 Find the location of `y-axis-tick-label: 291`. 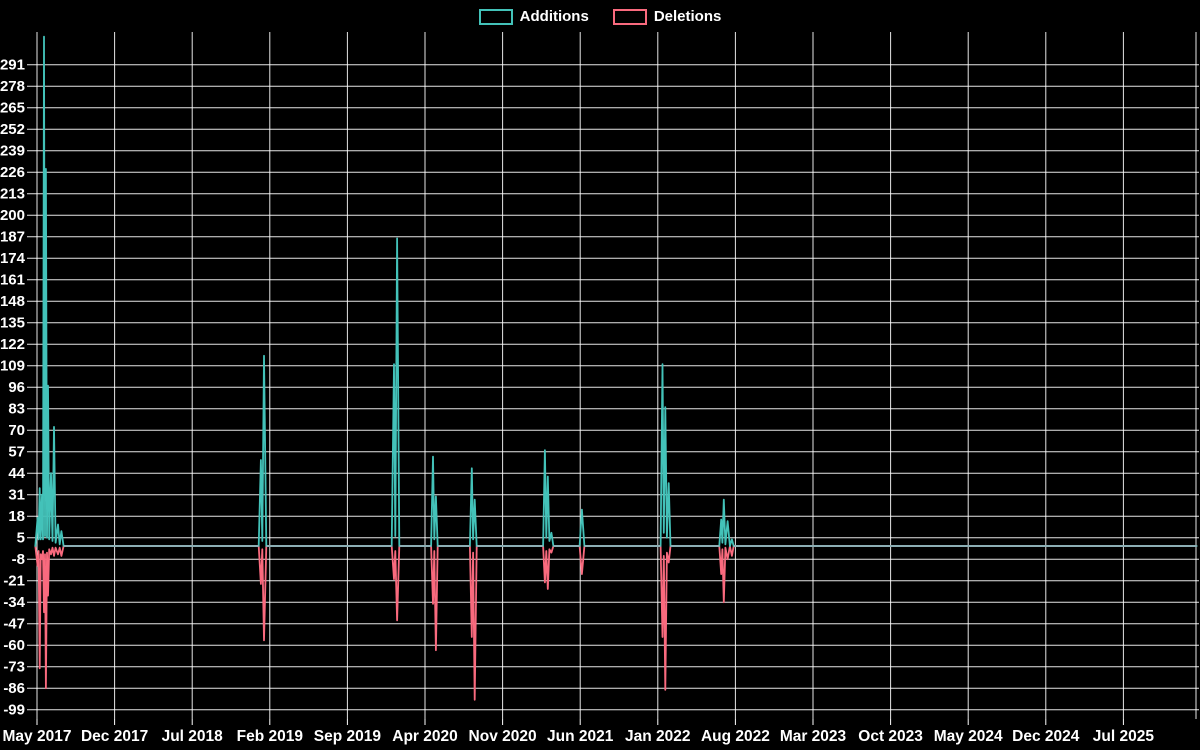

y-axis-tick-label: 291 is located at coordinates (12, 65).